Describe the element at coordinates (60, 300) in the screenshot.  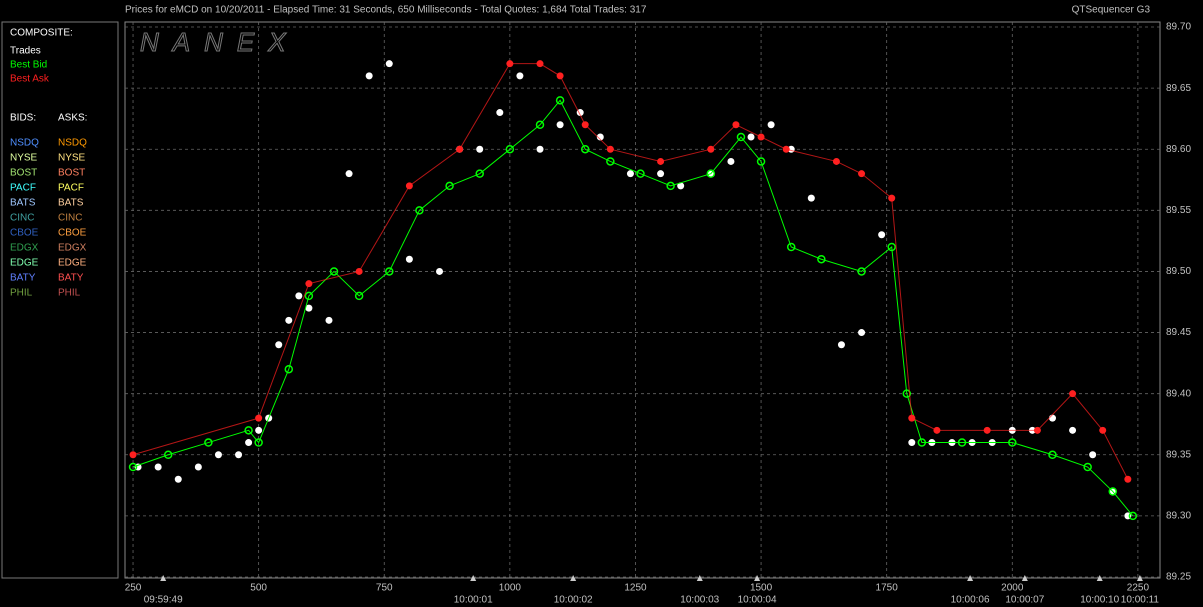
I see `legend-panel` at that location.